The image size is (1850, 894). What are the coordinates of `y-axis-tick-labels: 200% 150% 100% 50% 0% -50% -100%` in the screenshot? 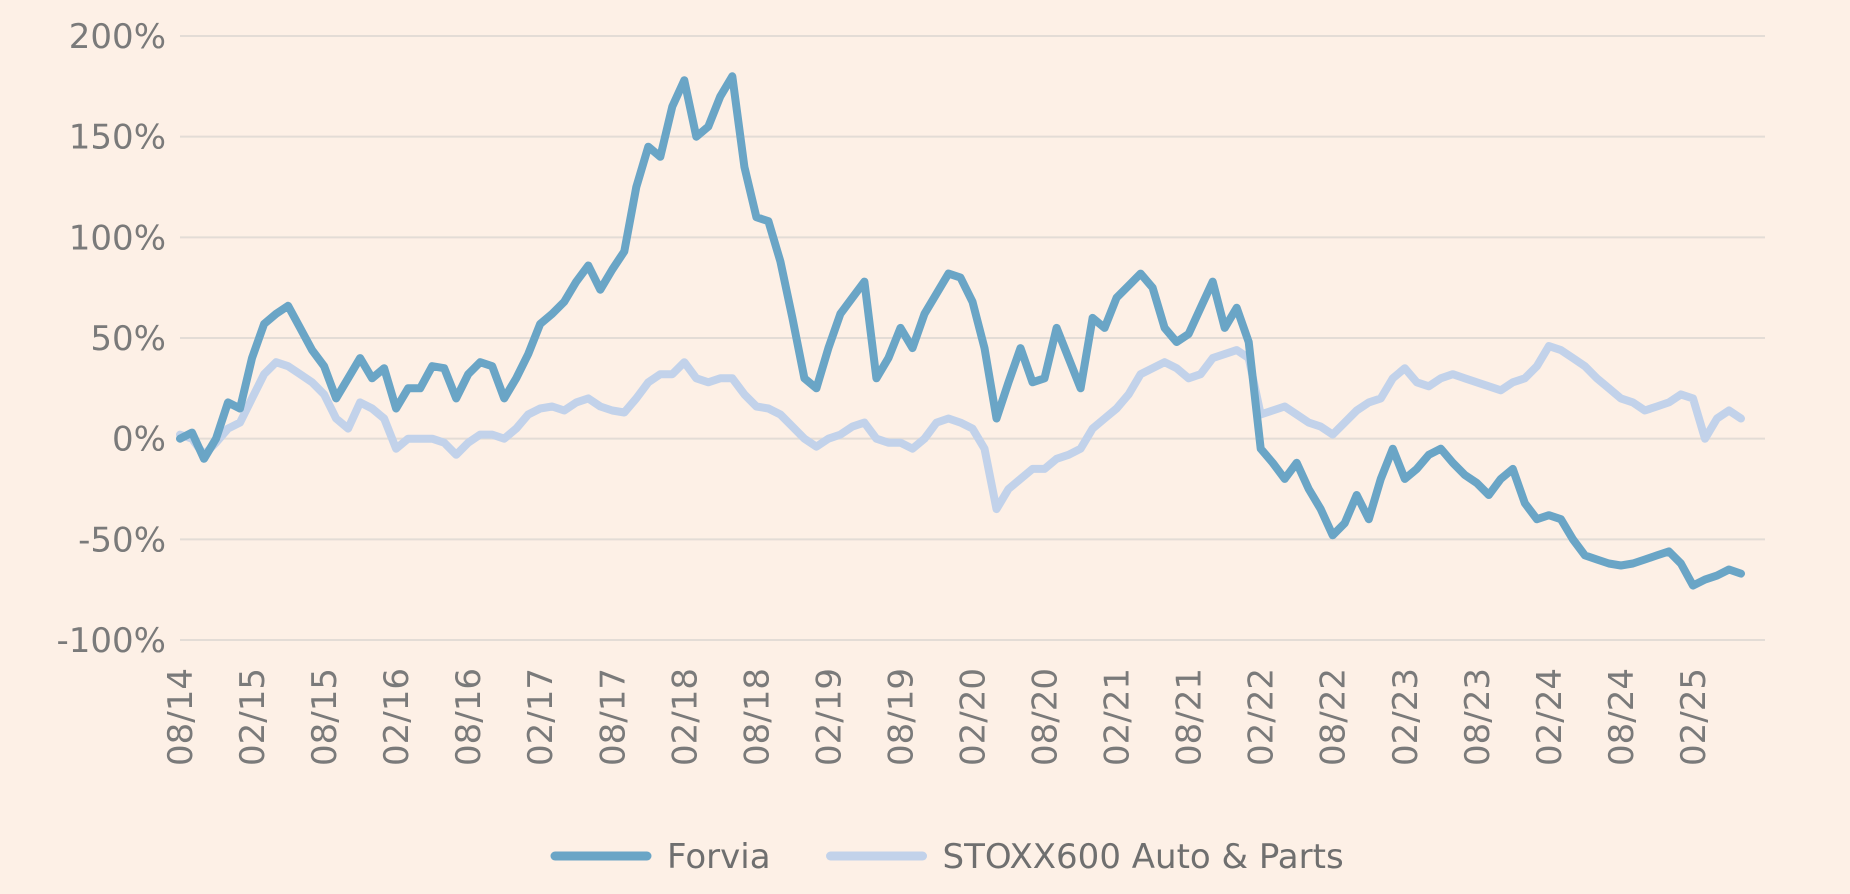 It's located at (111, 339).